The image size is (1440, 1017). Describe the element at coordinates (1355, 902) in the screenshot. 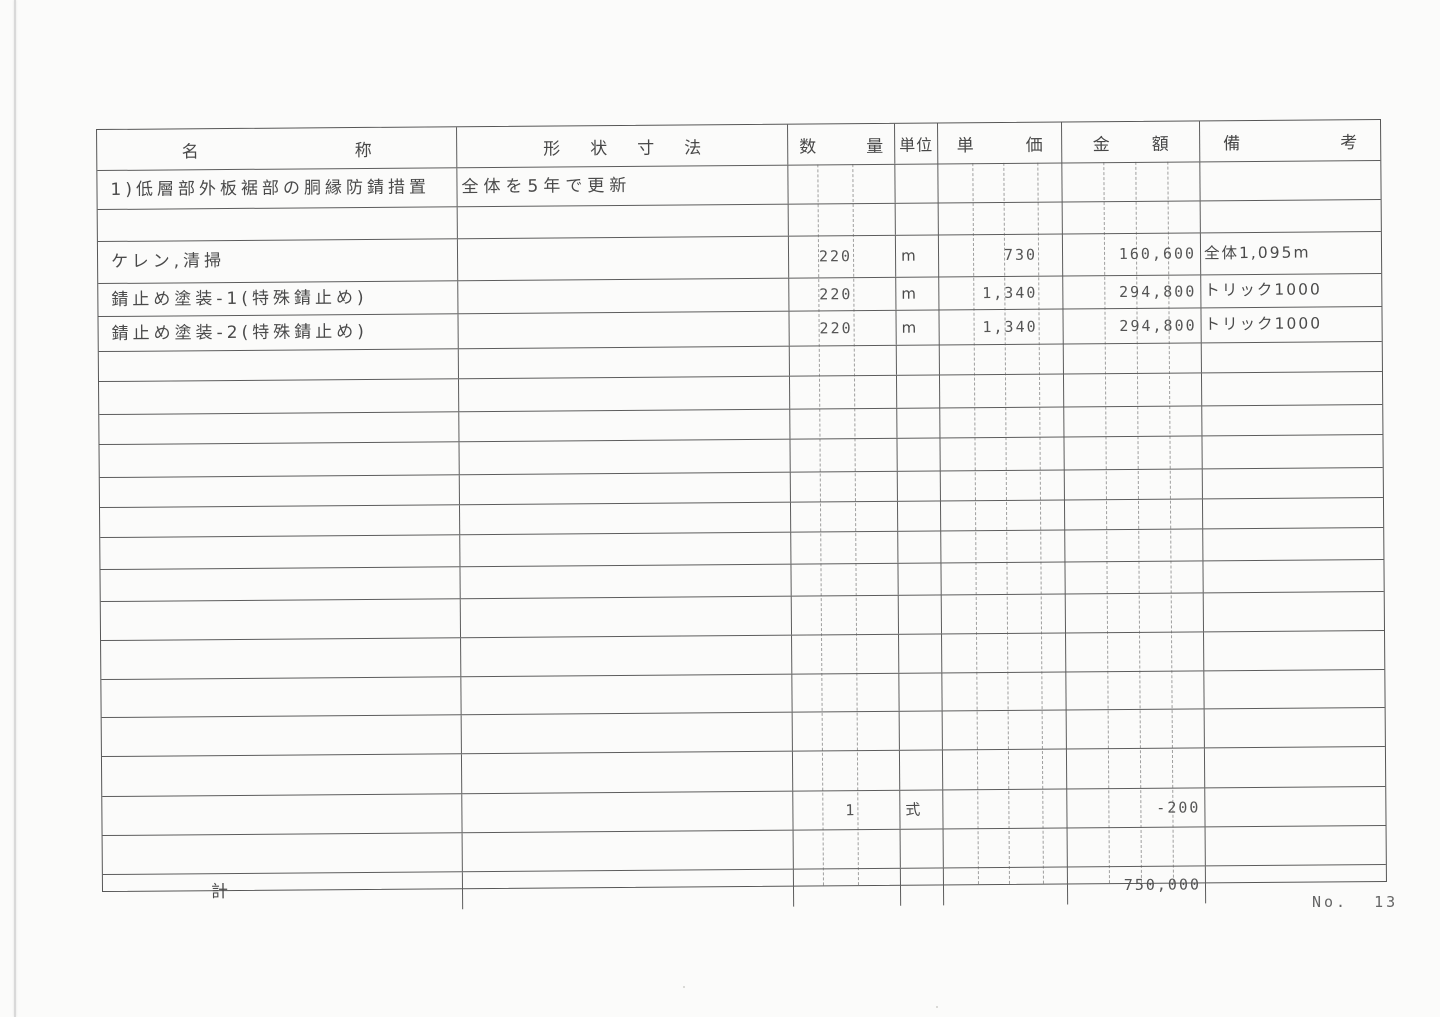

I see `page-number: No. 13` at that location.